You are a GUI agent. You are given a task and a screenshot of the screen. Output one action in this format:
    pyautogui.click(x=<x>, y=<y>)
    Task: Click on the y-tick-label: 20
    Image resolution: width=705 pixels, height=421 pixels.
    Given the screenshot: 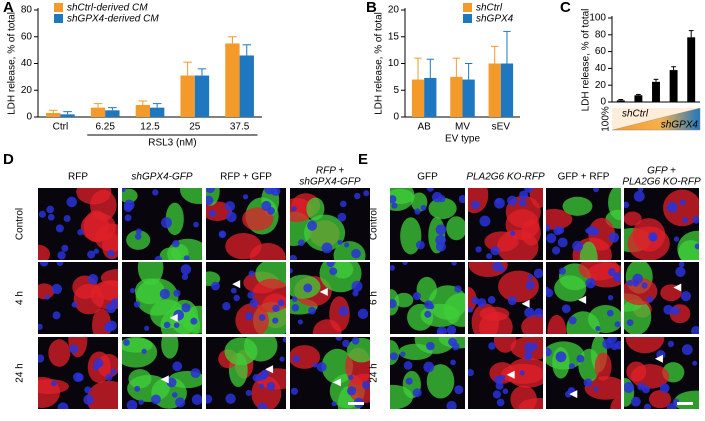 What is the action you would take?
    pyautogui.click(x=27, y=90)
    